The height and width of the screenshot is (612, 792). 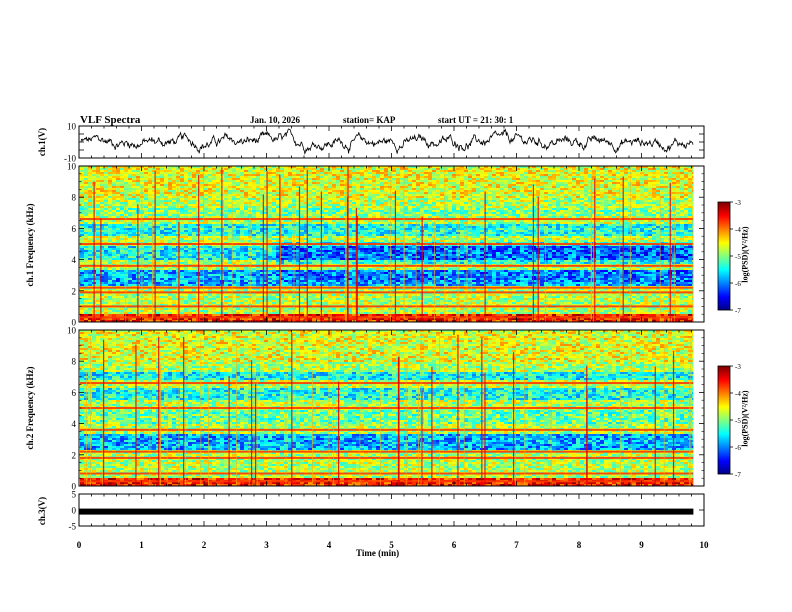 I want to click on time-tick-label: 9, so click(x=641, y=545).